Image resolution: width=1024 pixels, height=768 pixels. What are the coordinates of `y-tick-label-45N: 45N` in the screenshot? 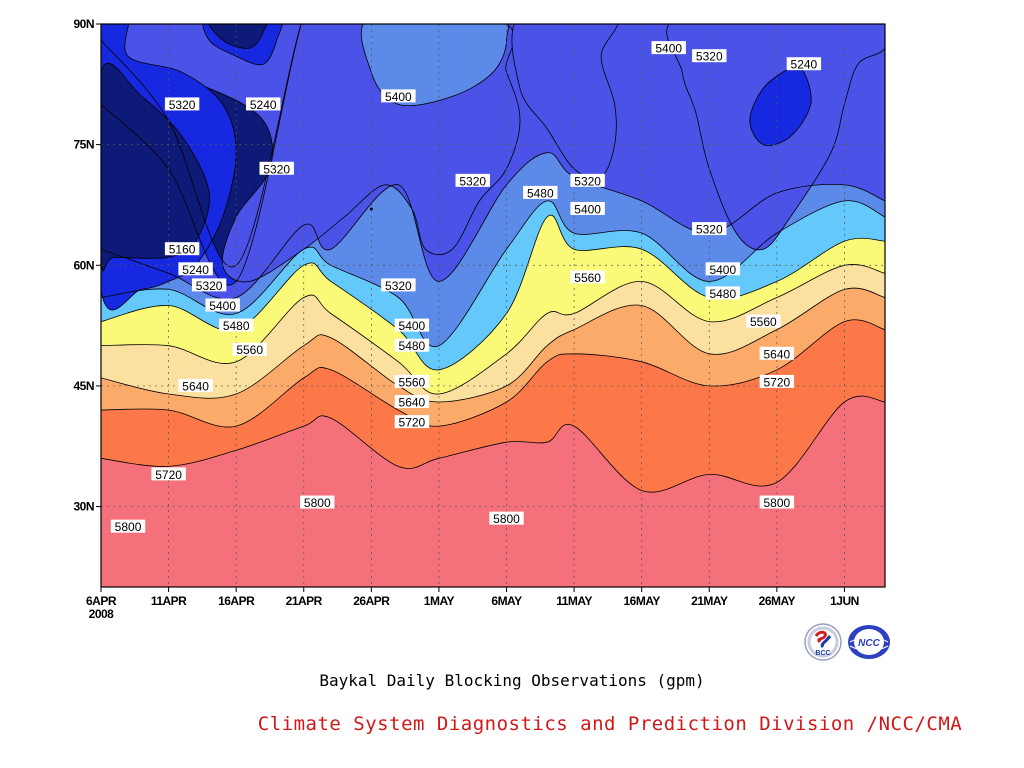 It's located at (83, 386).